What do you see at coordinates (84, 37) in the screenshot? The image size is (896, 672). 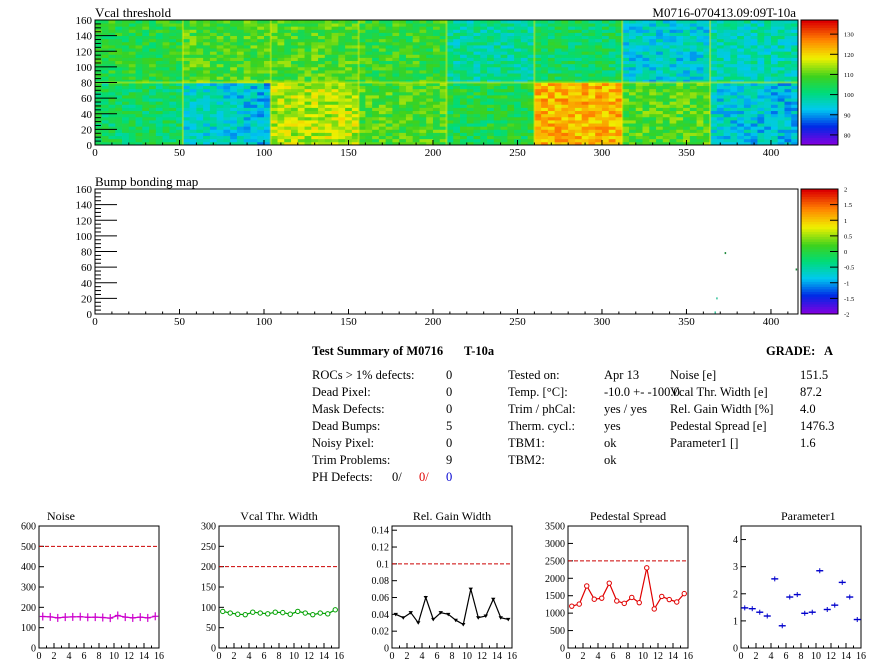 I see `y-tick-label: 140` at bounding box center [84, 37].